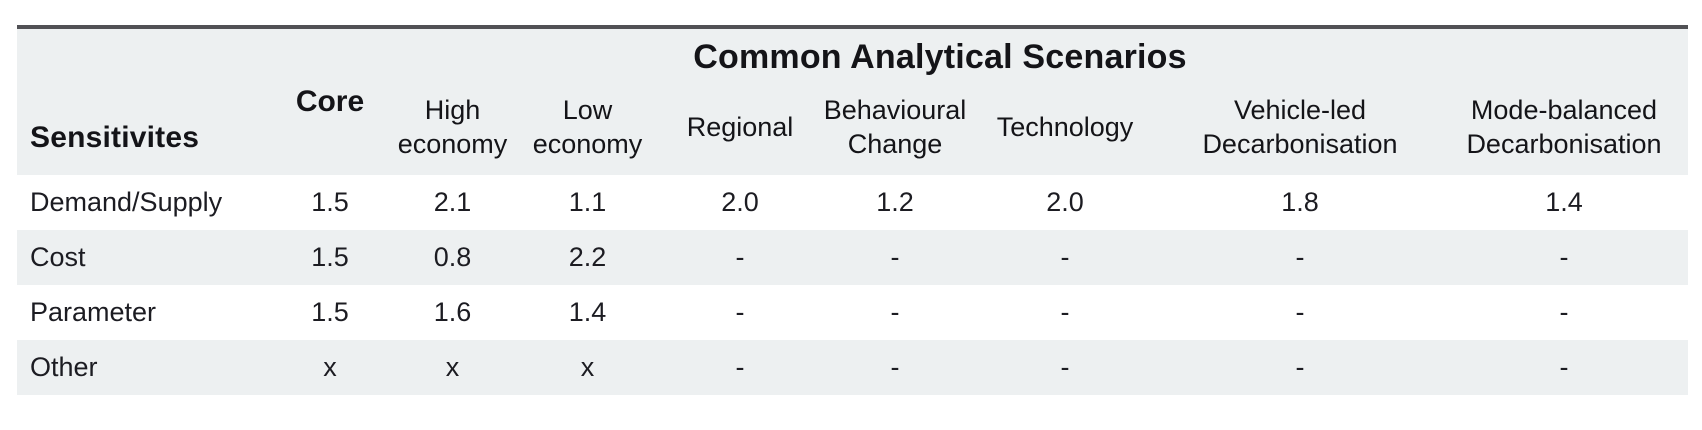 The height and width of the screenshot is (430, 1702). What do you see at coordinates (452, 202) in the screenshot?
I see `cell-value: 2.1` at bounding box center [452, 202].